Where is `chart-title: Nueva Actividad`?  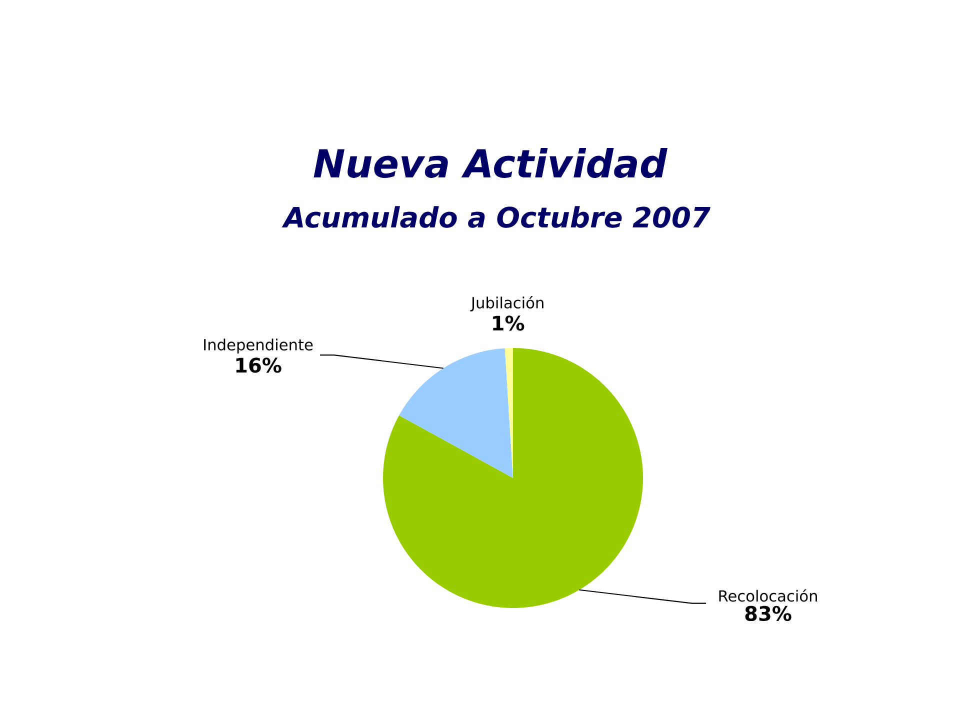
chart-title: Nueva Actividad is located at coordinates (491, 163).